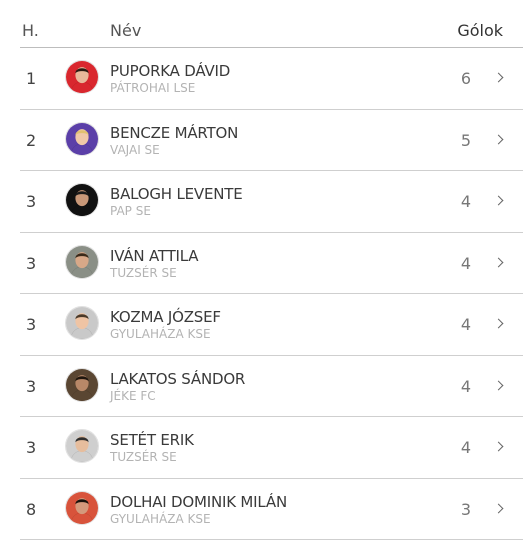 Image resolution: width=531 pixels, height=548 pixels. What do you see at coordinates (31, 509) in the screenshot?
I see `player-rank: 8` at bounding box center [31, 509].